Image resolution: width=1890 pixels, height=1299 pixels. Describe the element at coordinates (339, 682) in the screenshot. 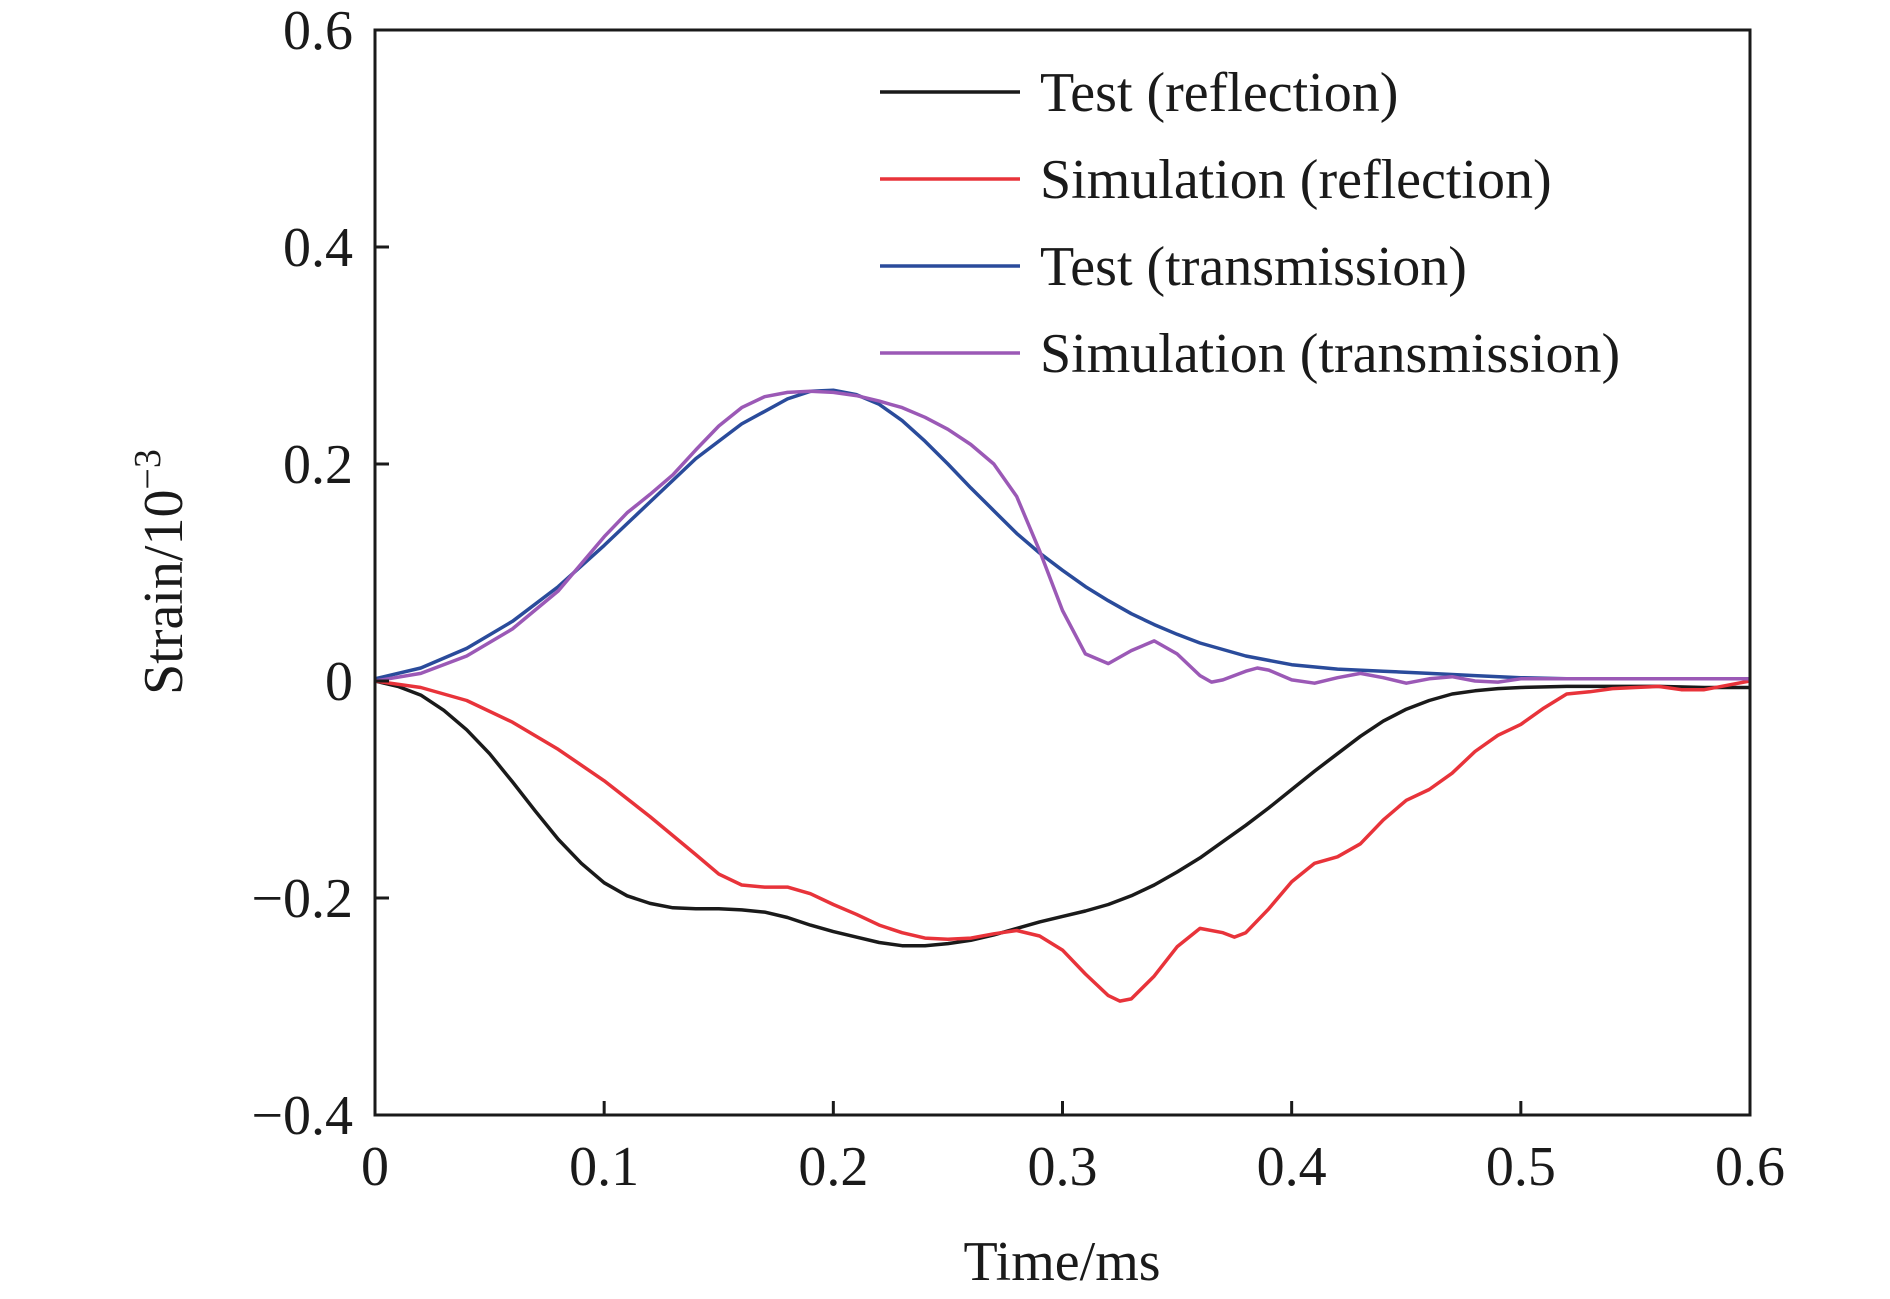

I see `y-tick-label: 0` at that location.